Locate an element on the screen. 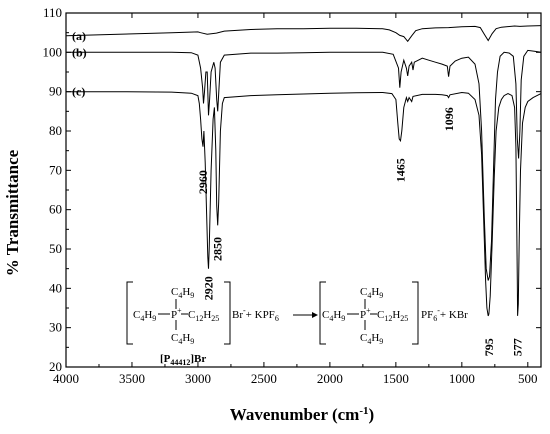 The image size is (550, 434). y-tick-label: 50 is located at coordinates (55, 248).